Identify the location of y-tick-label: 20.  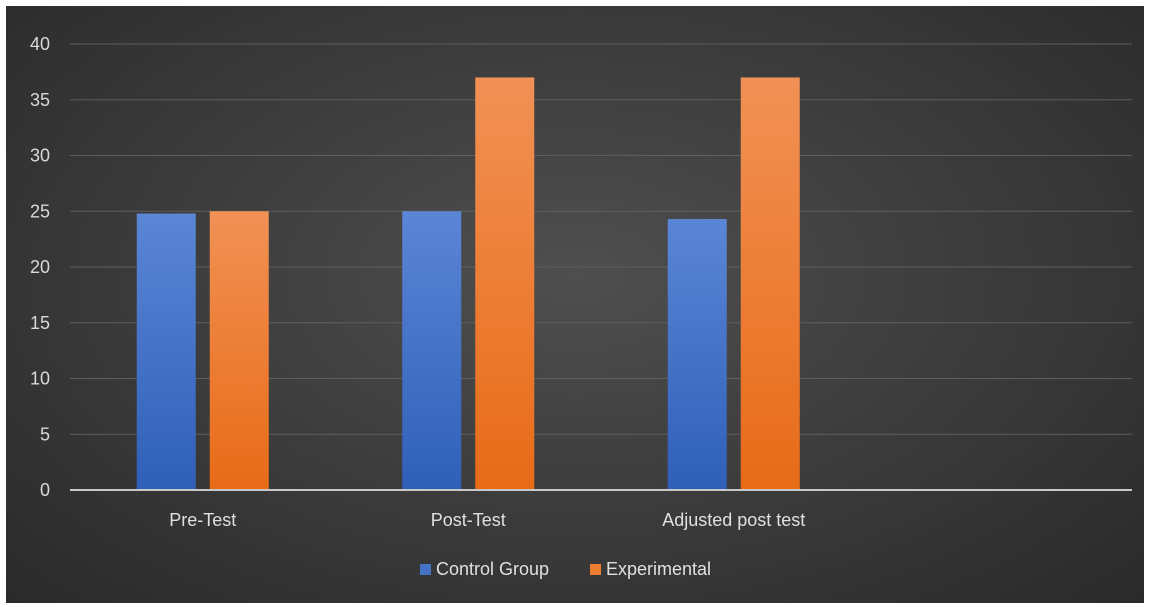
(40, 267).